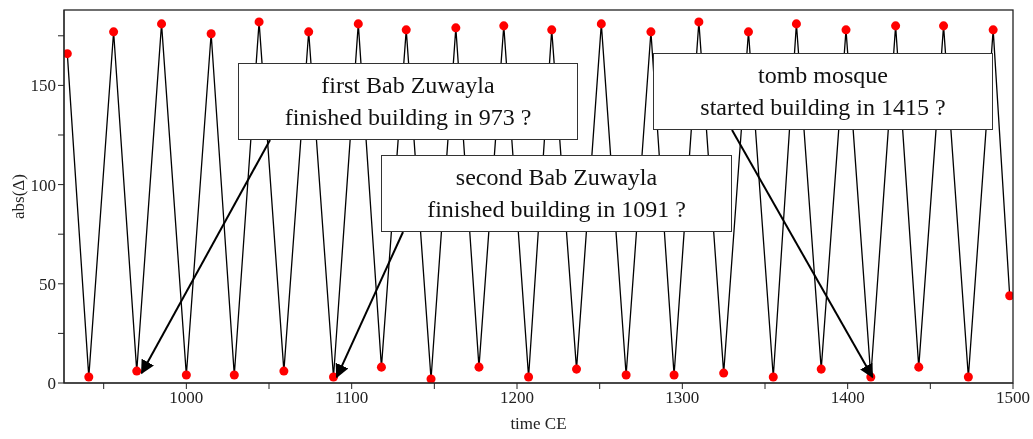  I want to click on annotation: second Bab Zuwayla finished building in 1091 ?, so click(556, 193).